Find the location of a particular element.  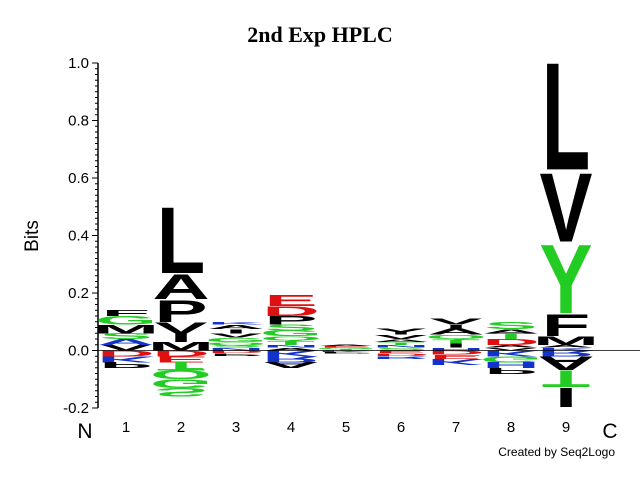

y-tick-label: 0.6 is located at coordinates (78, 178).